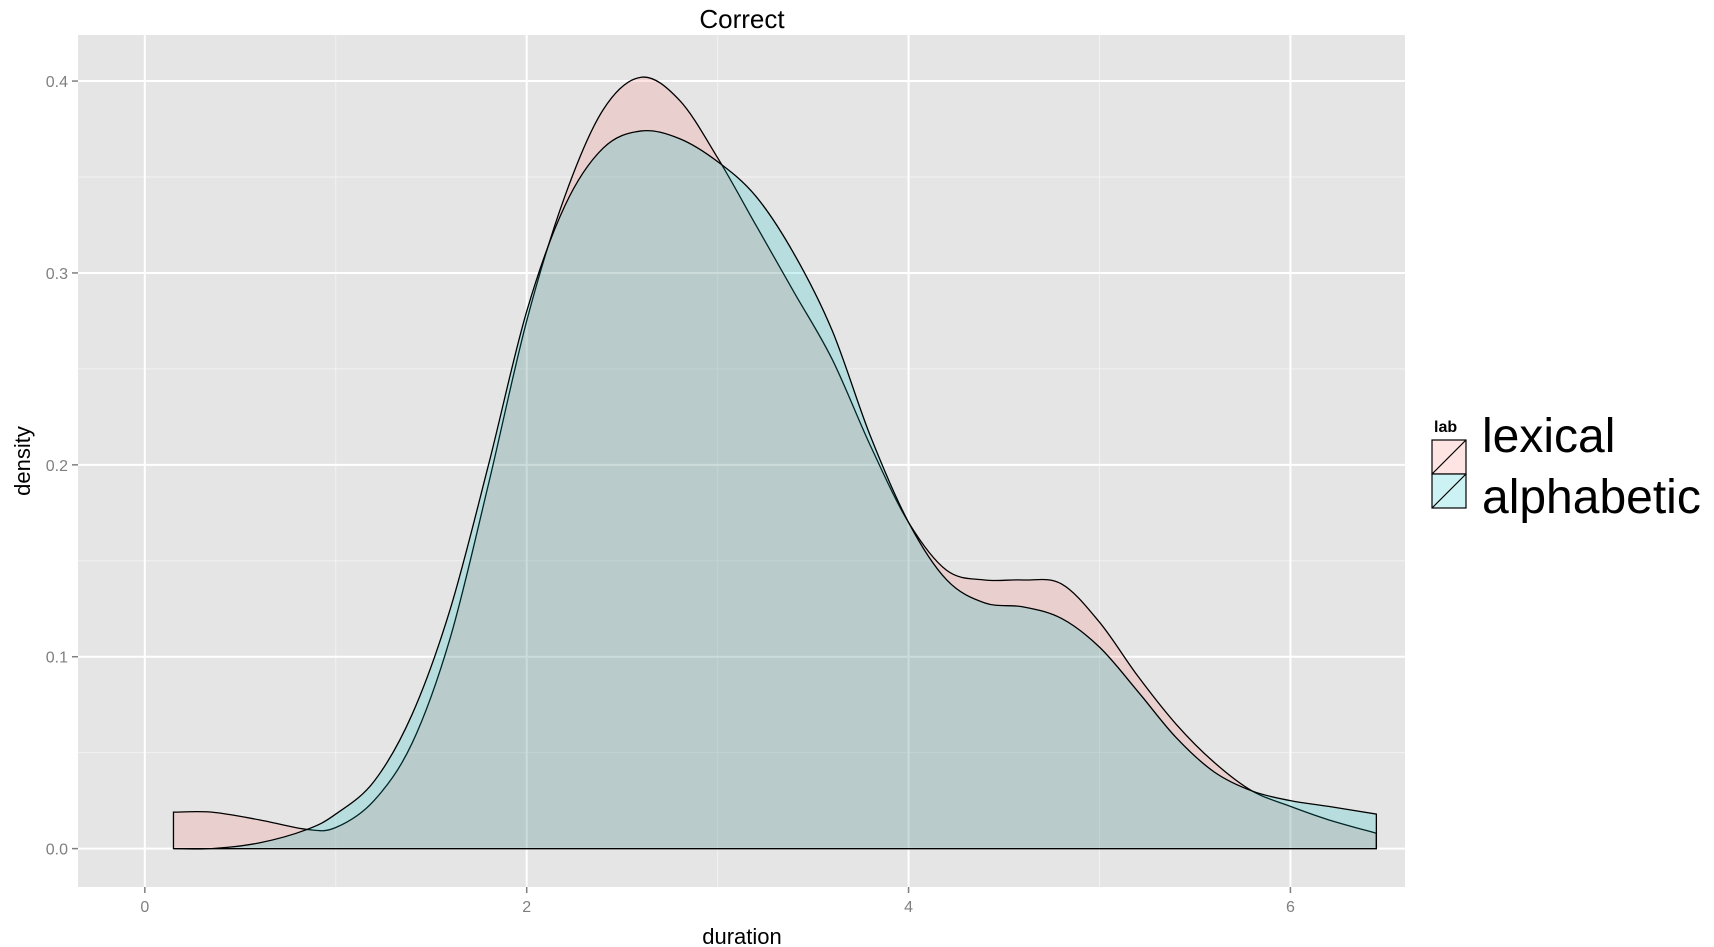 This screenshot has height=947, width=1714. I want to click on legend: lab lexical alphabetic, so click(1572, 465).